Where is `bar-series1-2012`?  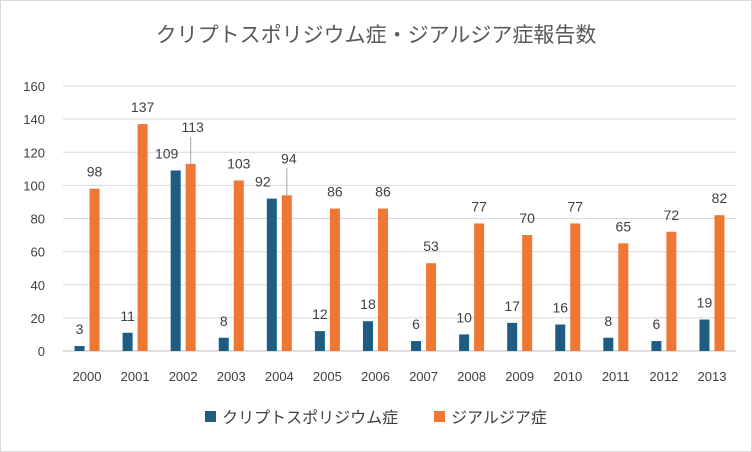
bar-series1-2012 is located at coordinates (671, 291).